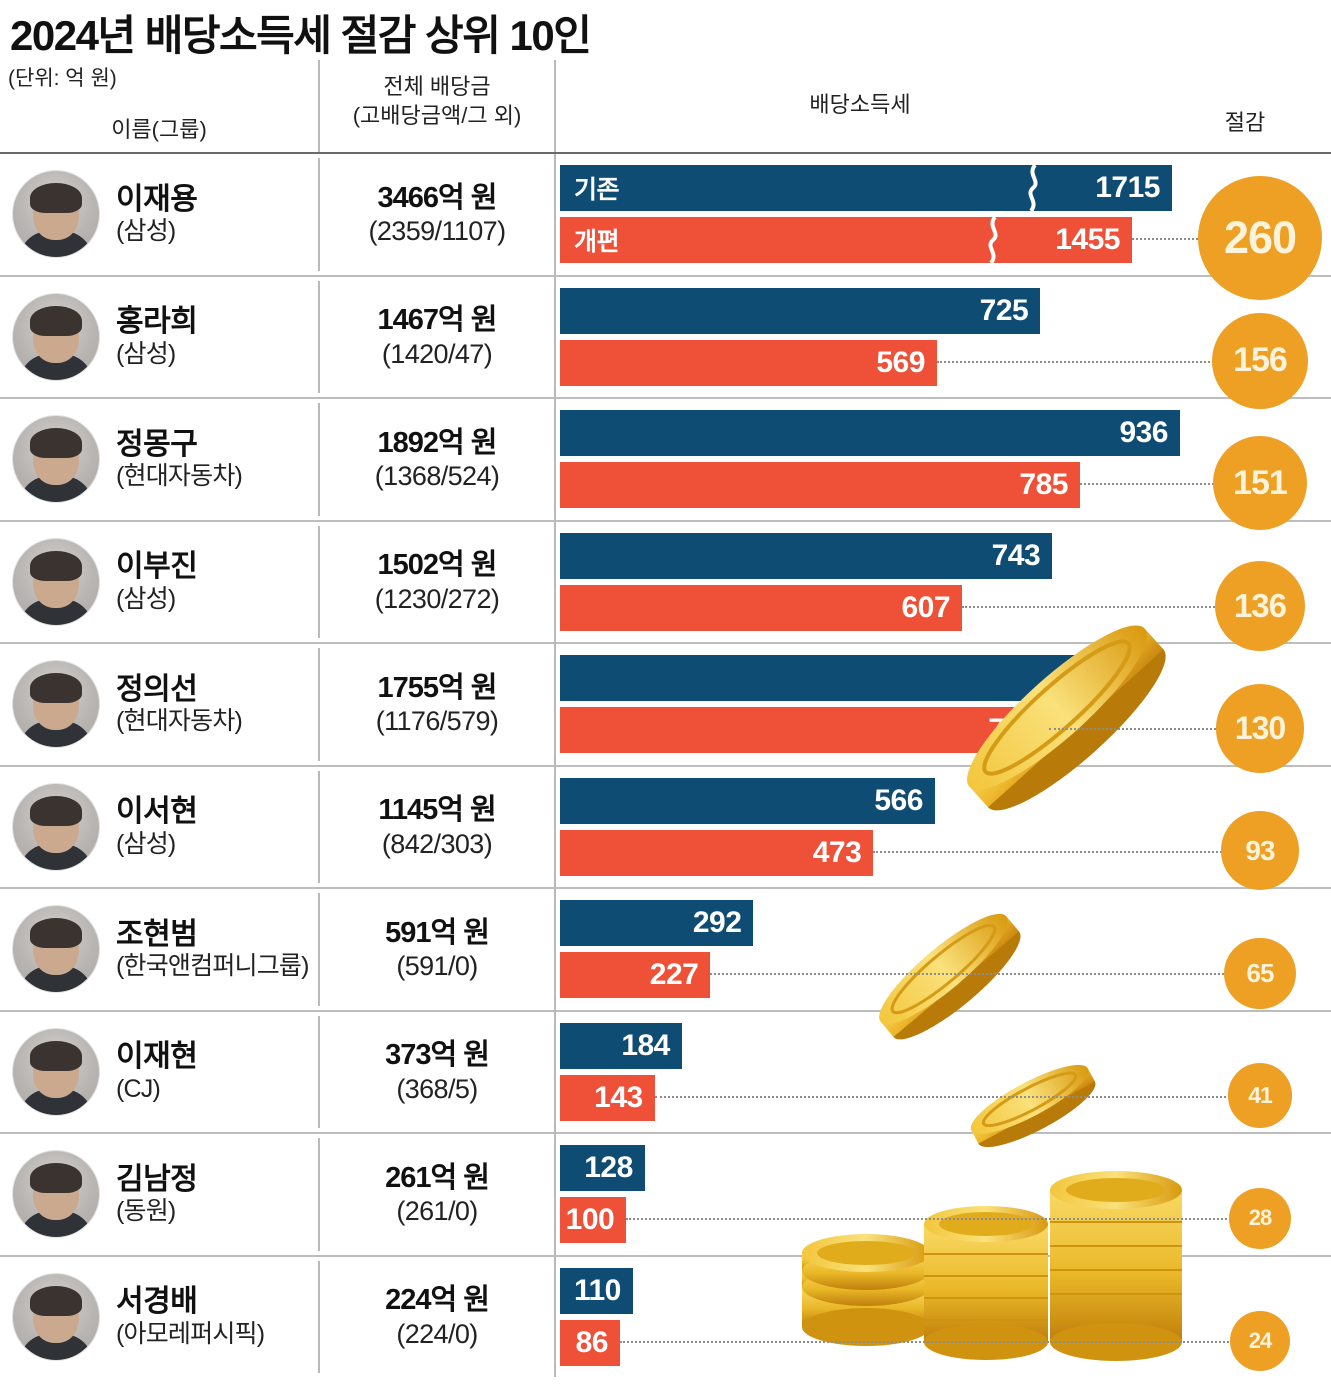  I want to click on person-name-block: 이부진 (삼성), so click(157, 581).